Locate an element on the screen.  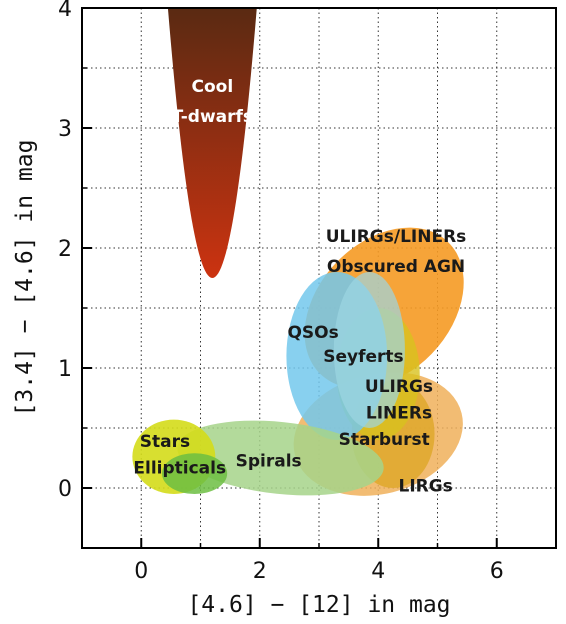
y-axis-title: [3.4] − [4.6] in mag is located at coordinates (25, 278).